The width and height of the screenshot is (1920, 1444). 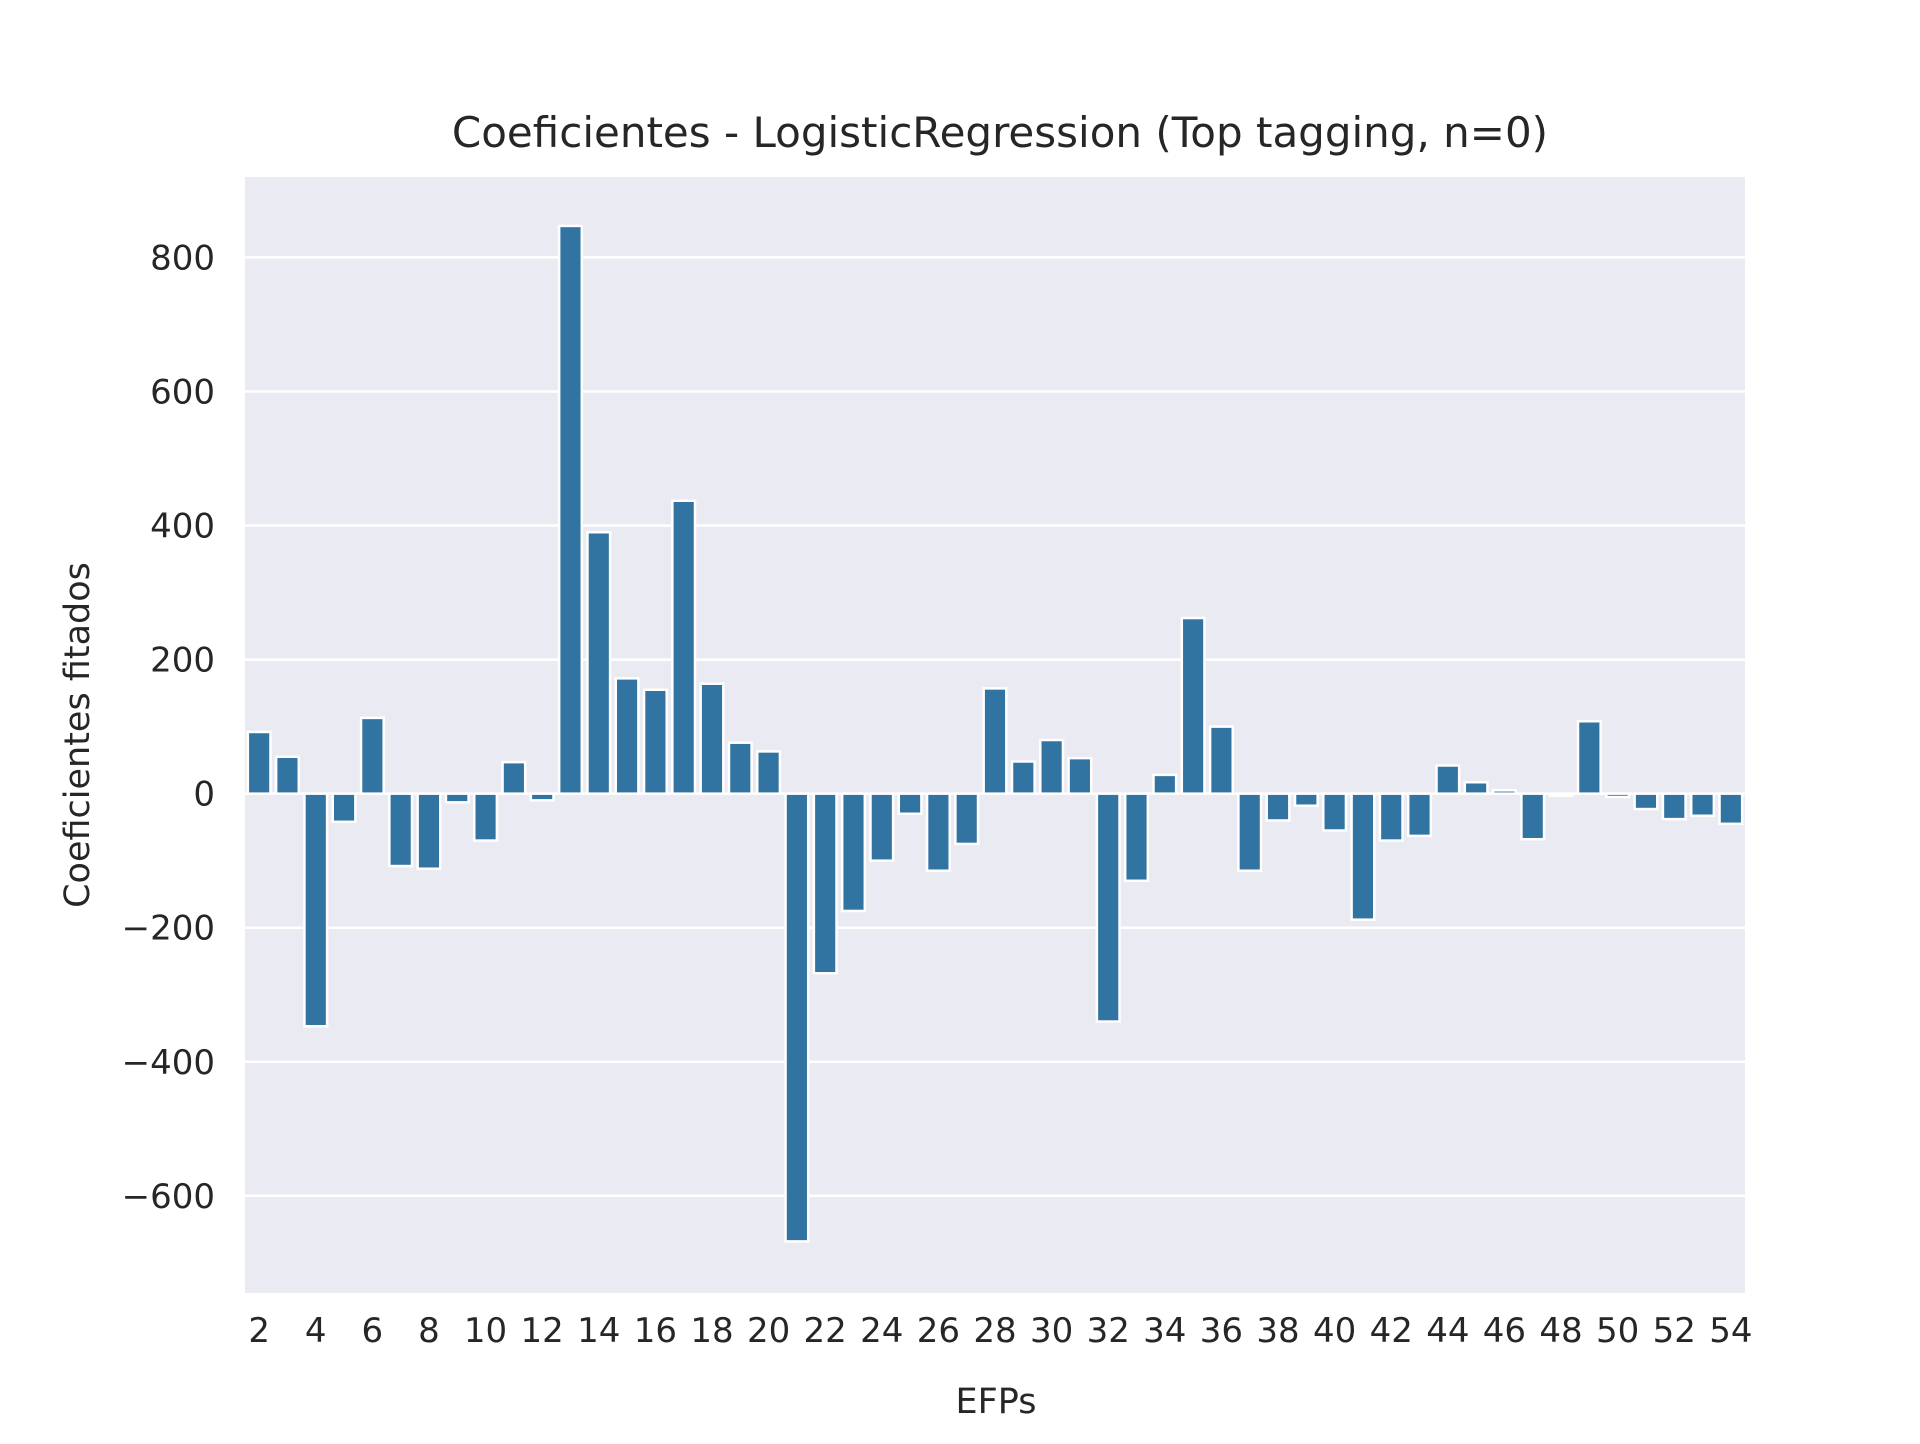 I want to click on x-tick-label: 22, so click(x=825, y=1331).